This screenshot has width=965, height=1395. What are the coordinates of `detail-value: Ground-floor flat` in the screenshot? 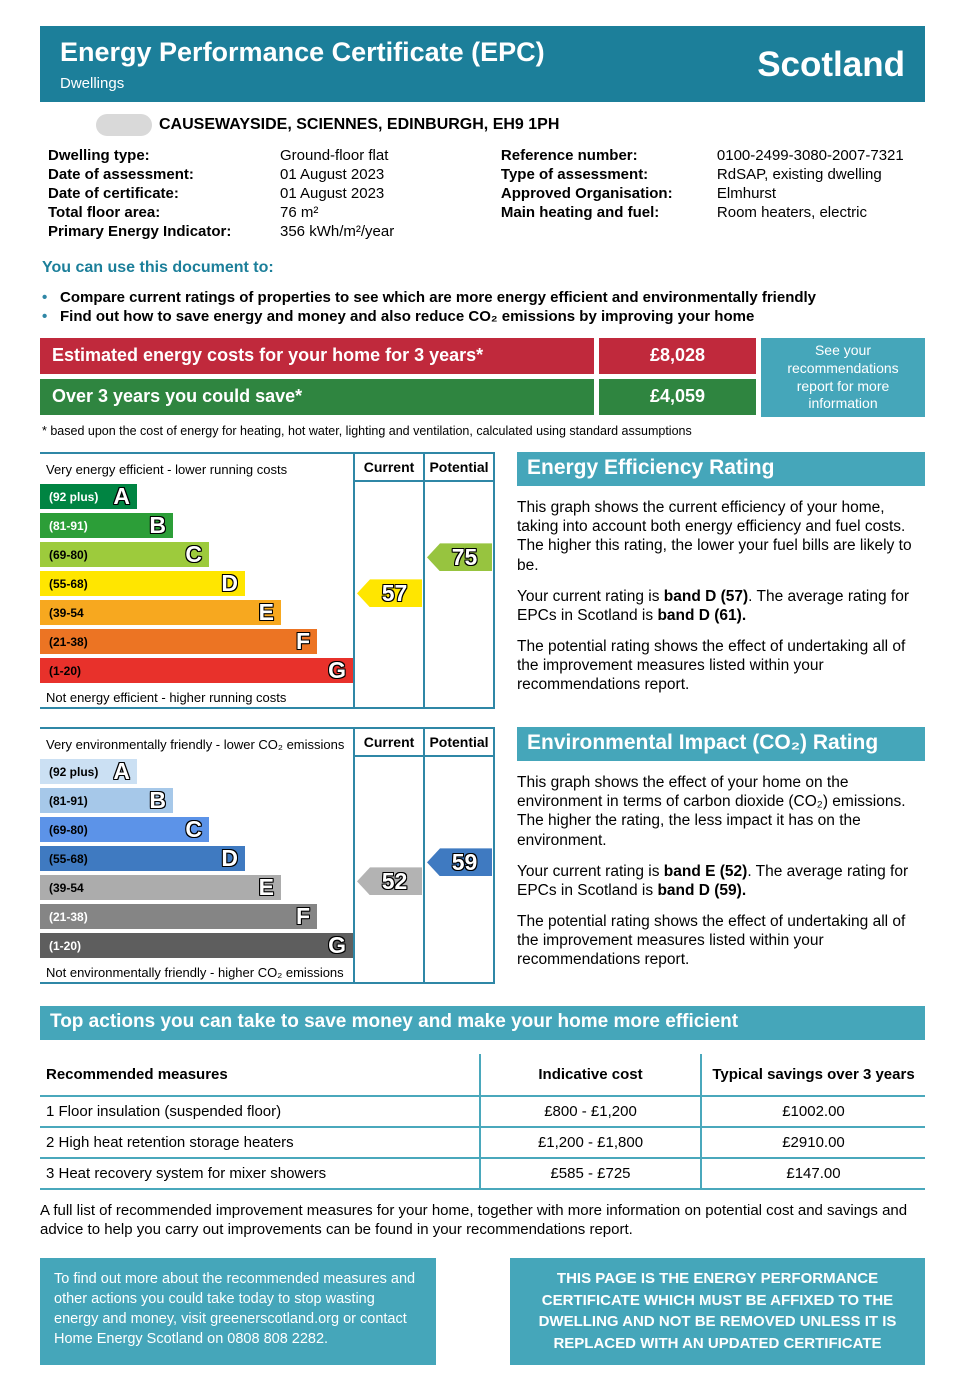 It's located at (334, 155).